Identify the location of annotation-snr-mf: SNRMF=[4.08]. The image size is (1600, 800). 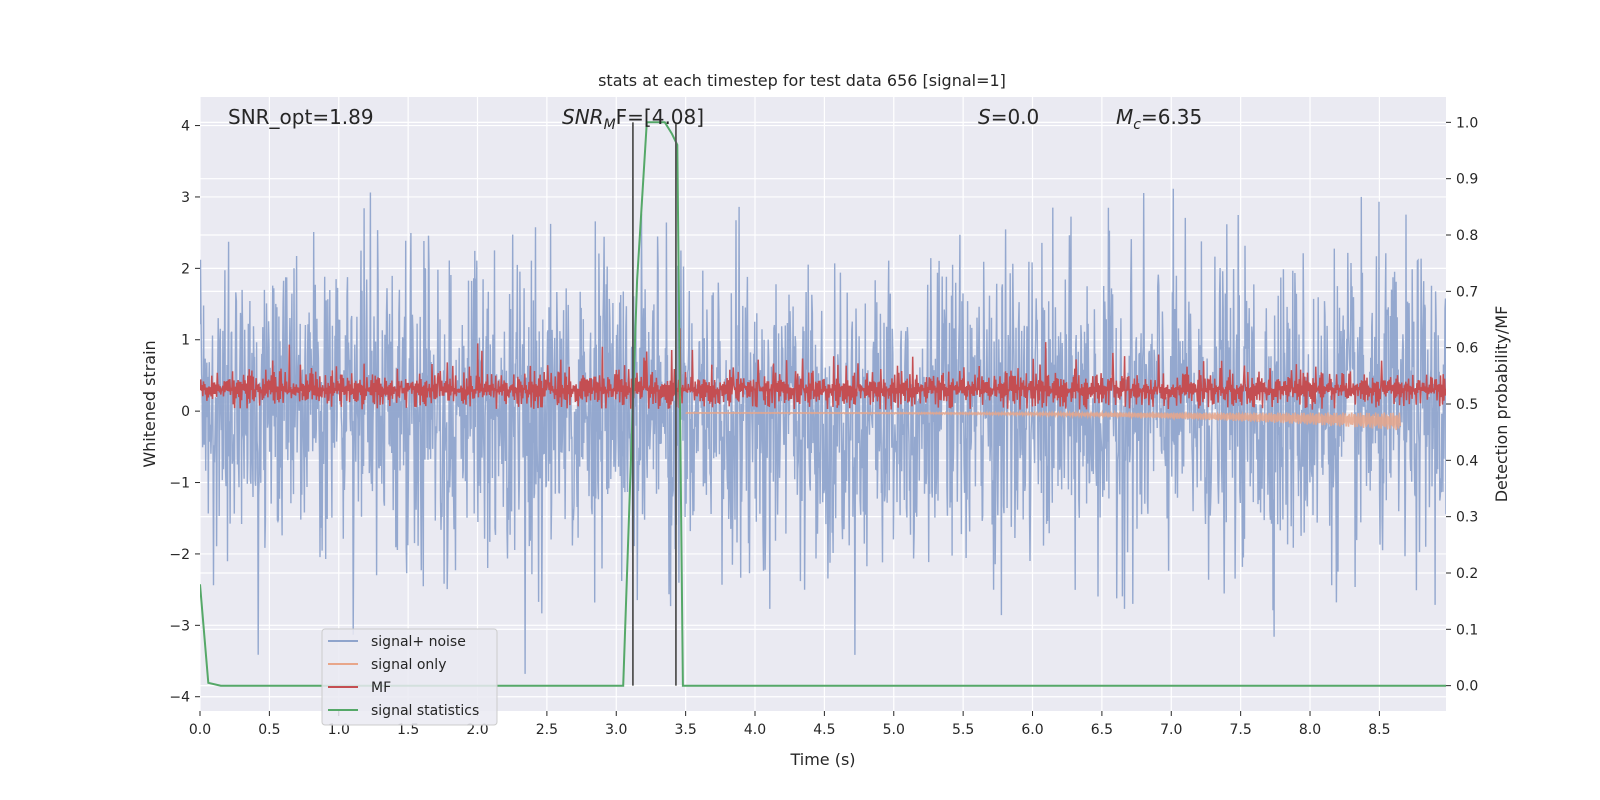
(633, 119).